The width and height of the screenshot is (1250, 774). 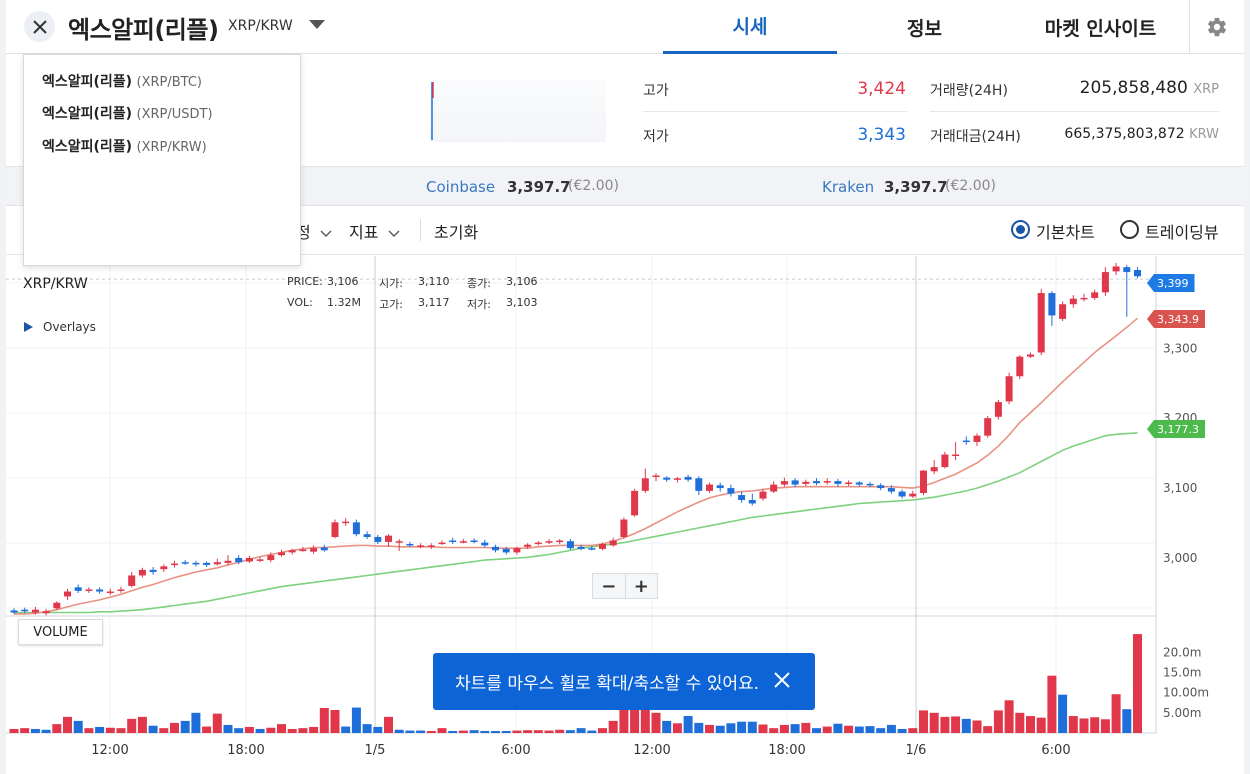 What do you see at coordinates (641, 586) in the screenshot?
I see `zoom-in-button: +` at bounding box center [641, 586].